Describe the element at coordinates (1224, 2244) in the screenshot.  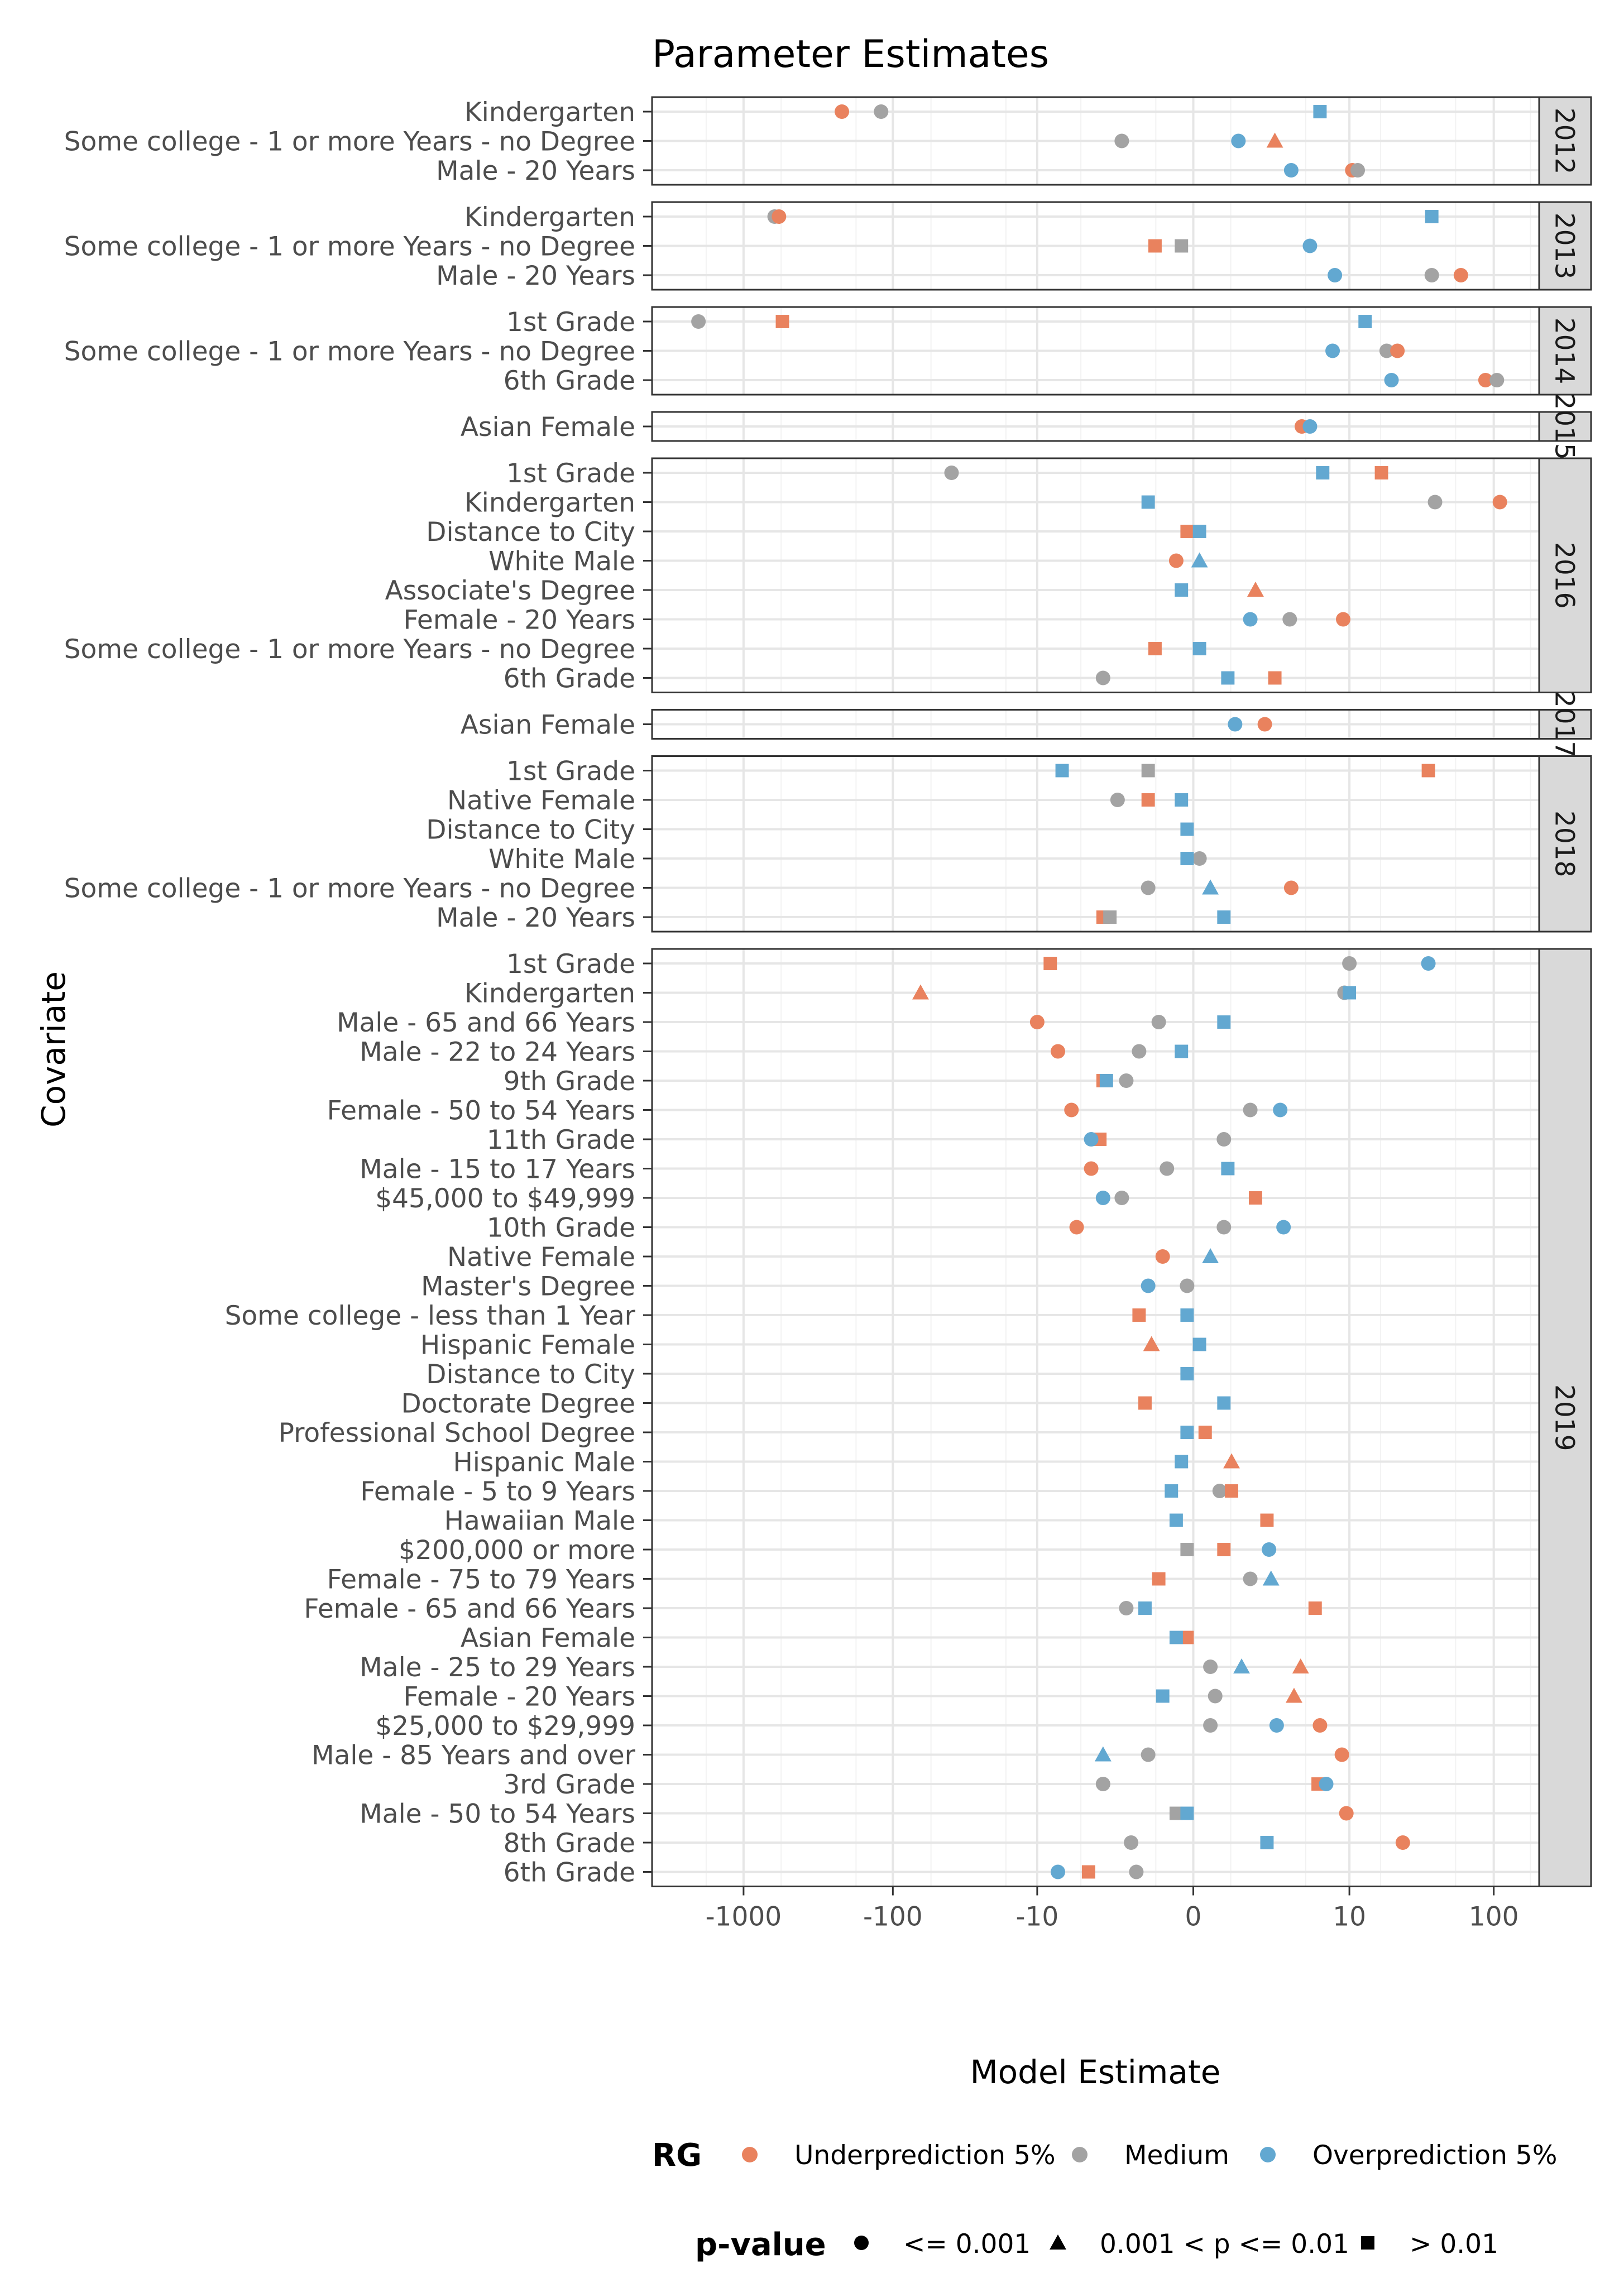
I see `legend-shape-label-triangle: 0.001 < p <= 0.01` at that location.